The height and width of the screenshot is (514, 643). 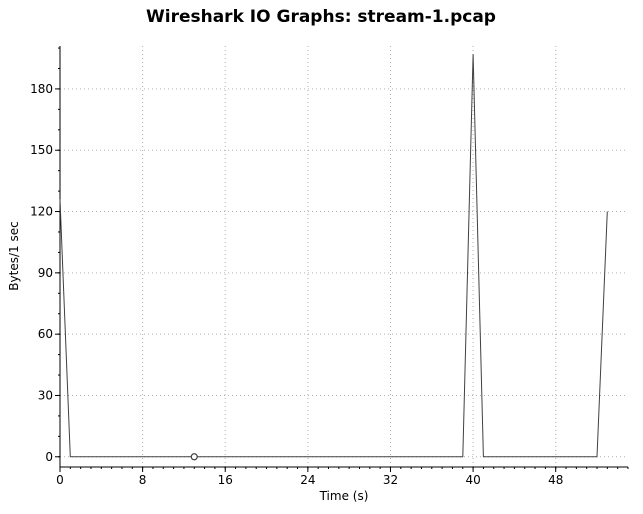 What do you see at coordinates (555, 480) in the screenshot?
I see `x-tick-label: 48` at bounding box center [555, 480].